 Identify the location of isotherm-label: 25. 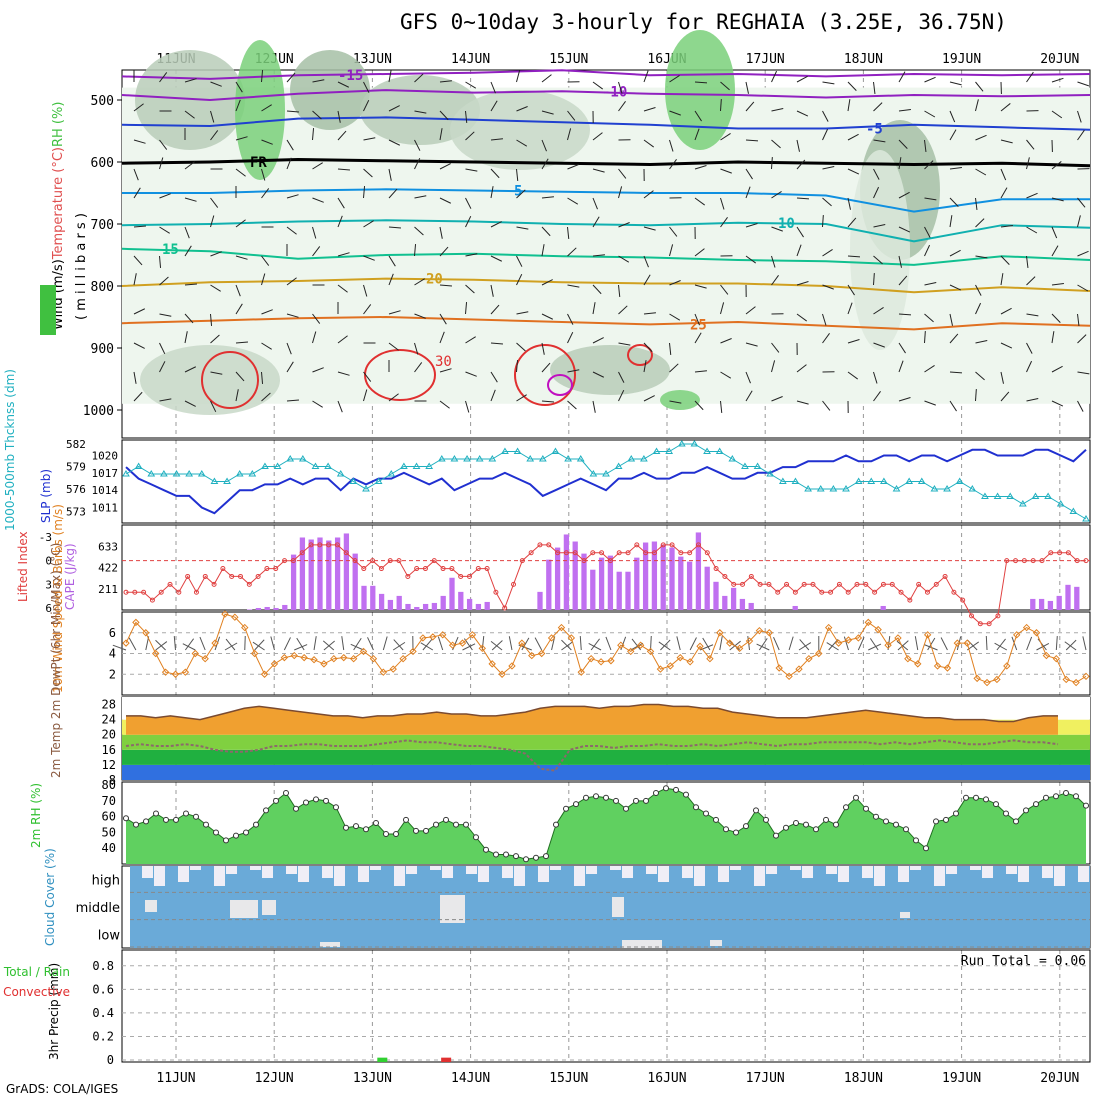
(698, 325).